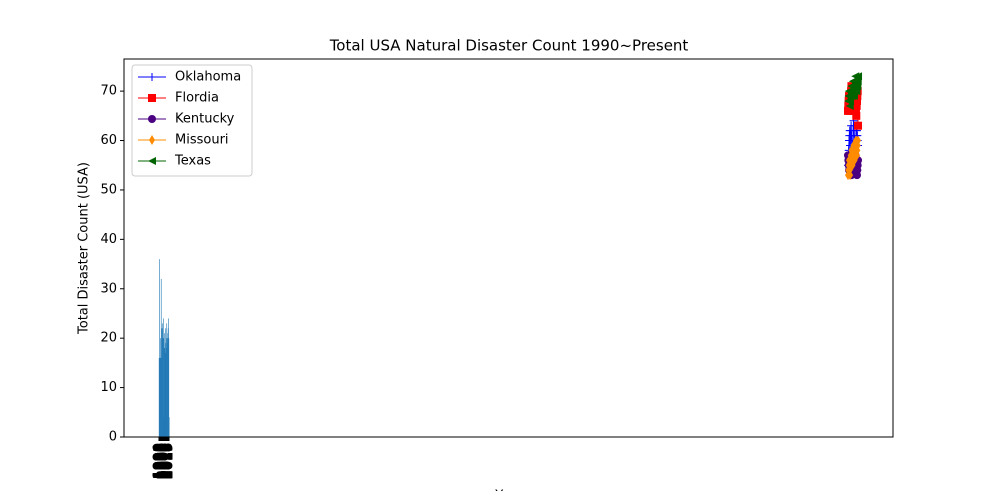  I want to click on x-tick-label: 1991, so click(159, 461).